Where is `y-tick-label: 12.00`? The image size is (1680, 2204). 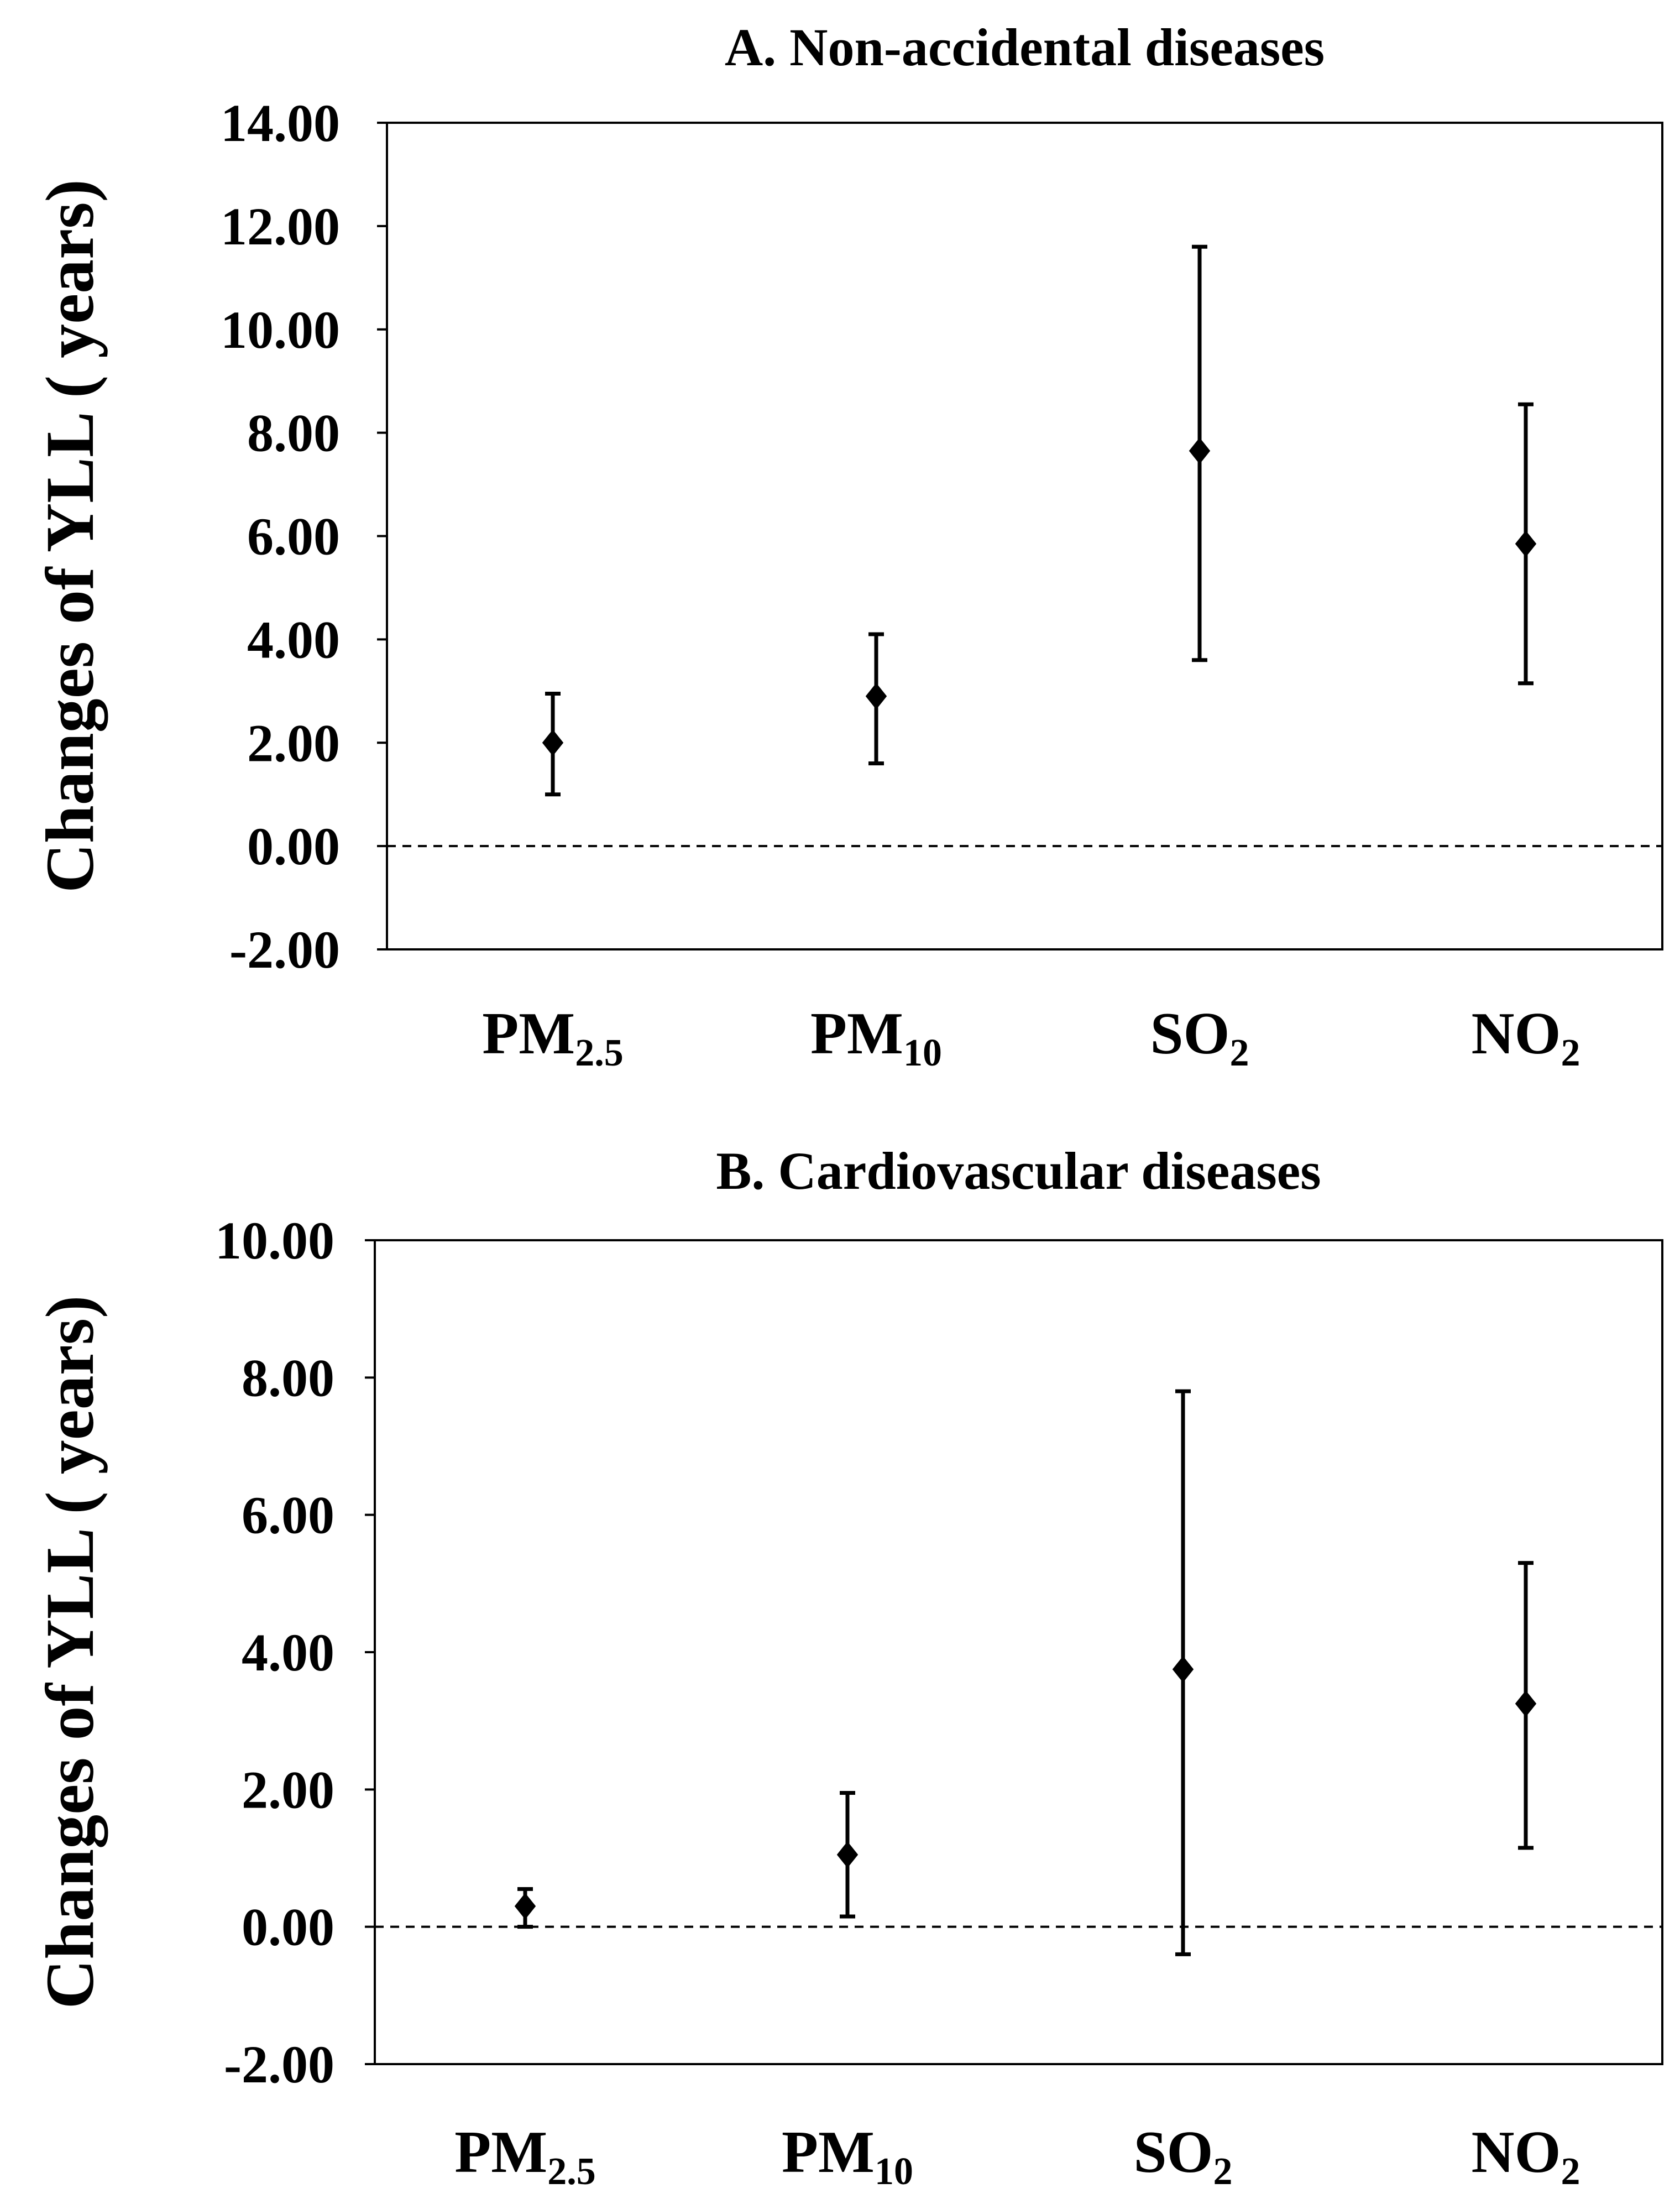
y-tick-label: 12.00 is located at coordinates (280, 226).